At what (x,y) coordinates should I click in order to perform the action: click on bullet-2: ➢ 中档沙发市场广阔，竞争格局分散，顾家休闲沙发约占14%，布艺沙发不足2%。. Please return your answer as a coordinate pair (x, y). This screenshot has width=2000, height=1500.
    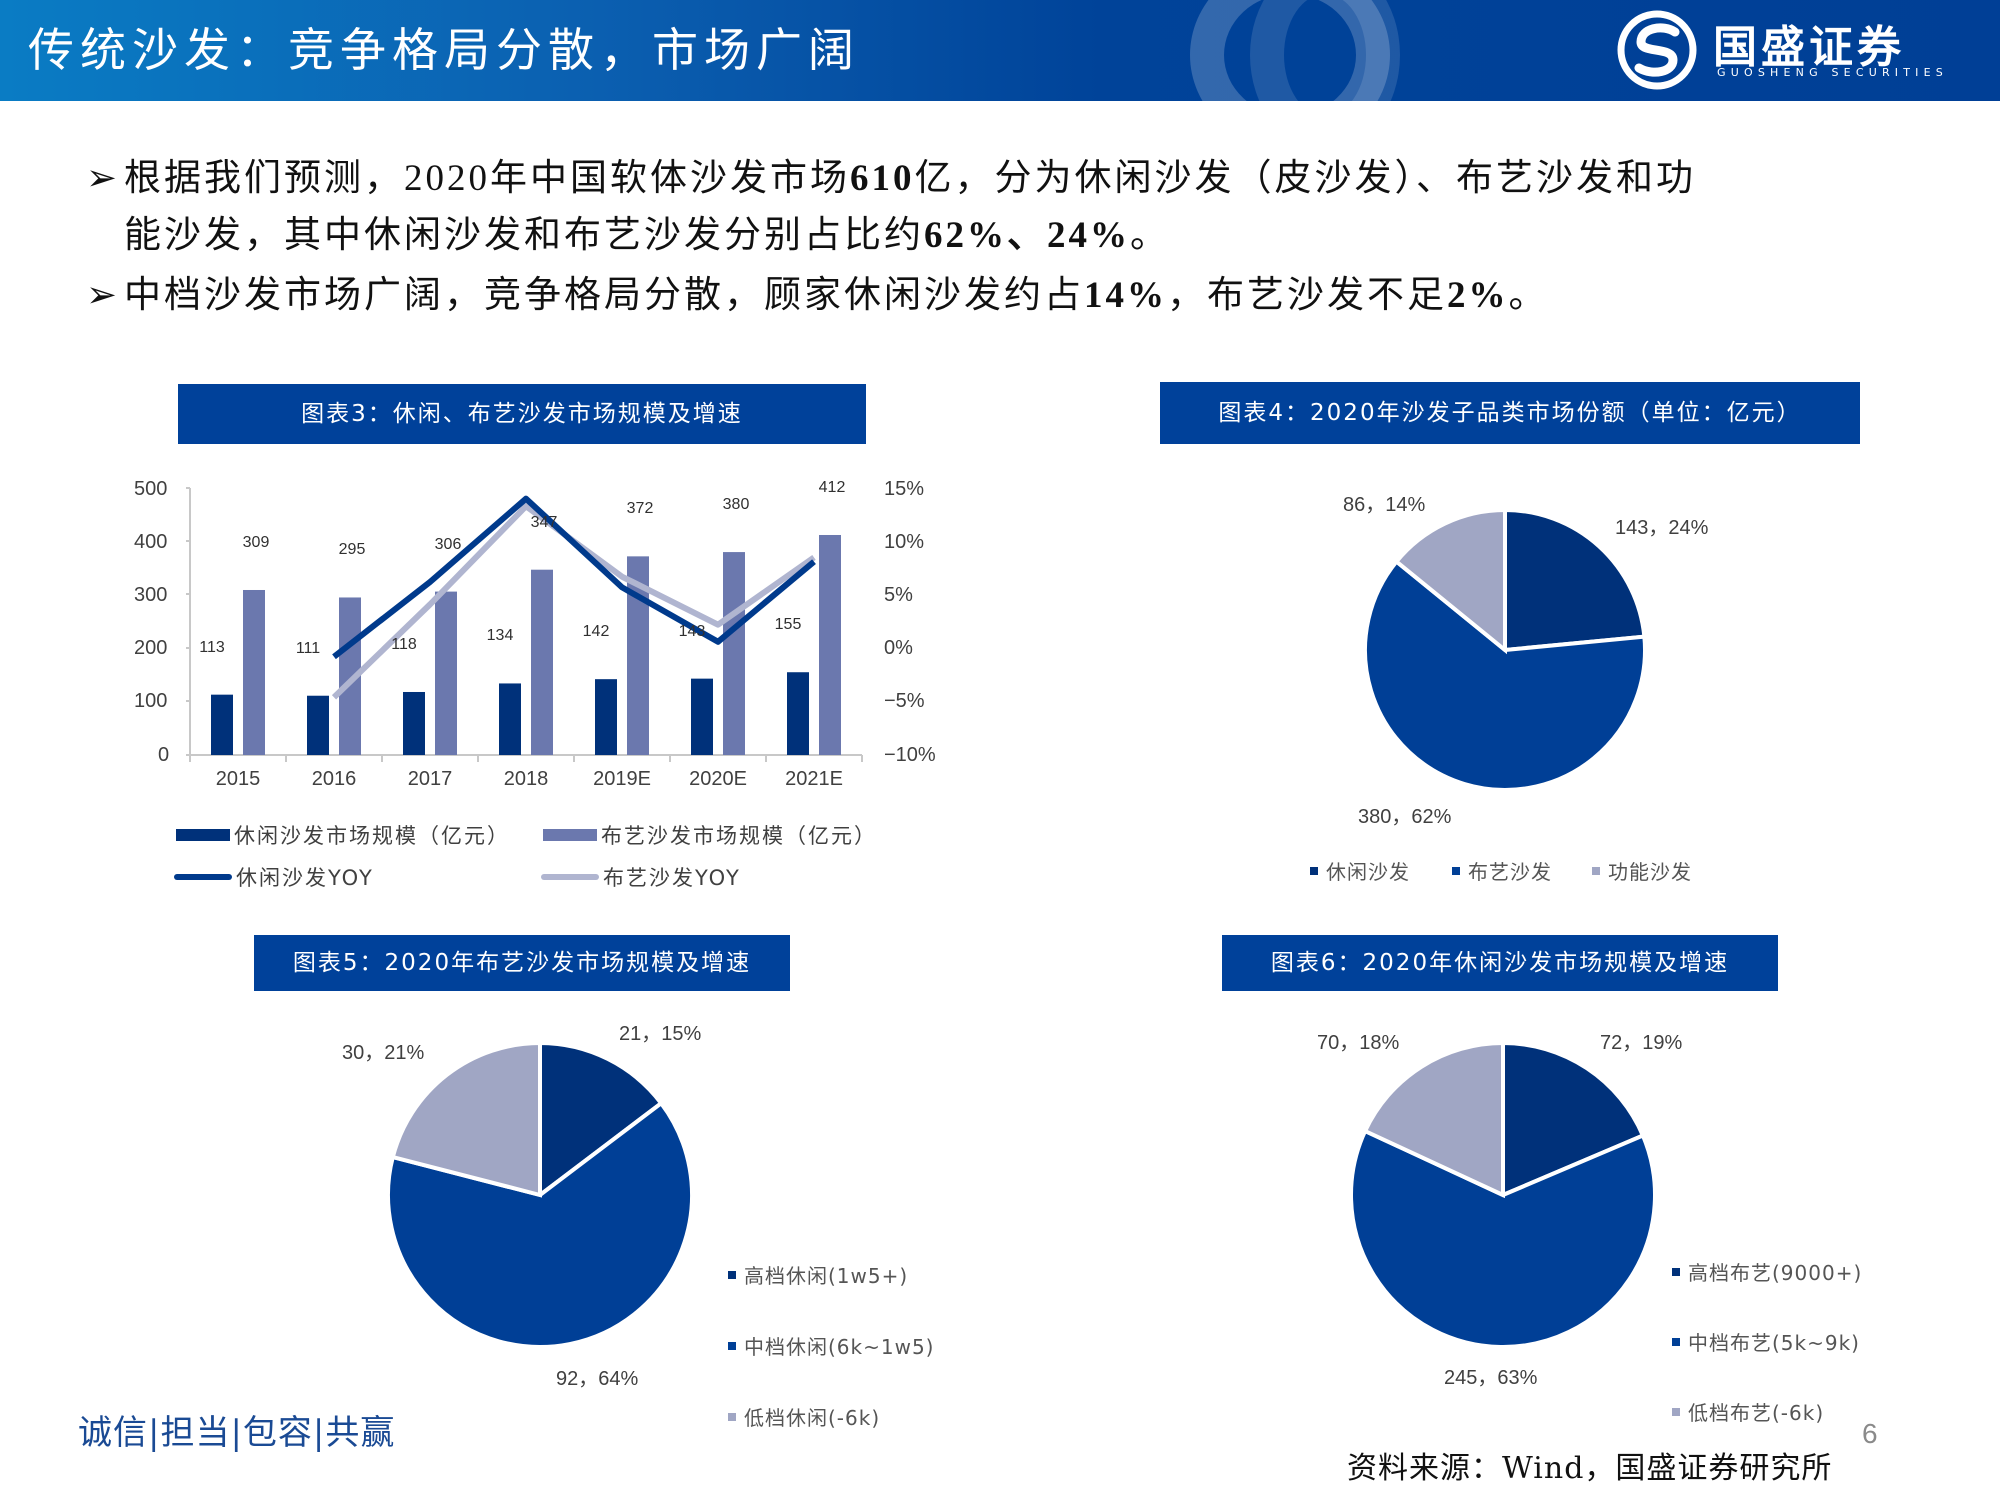
    Looking at the image, I should click on (1026, 295).